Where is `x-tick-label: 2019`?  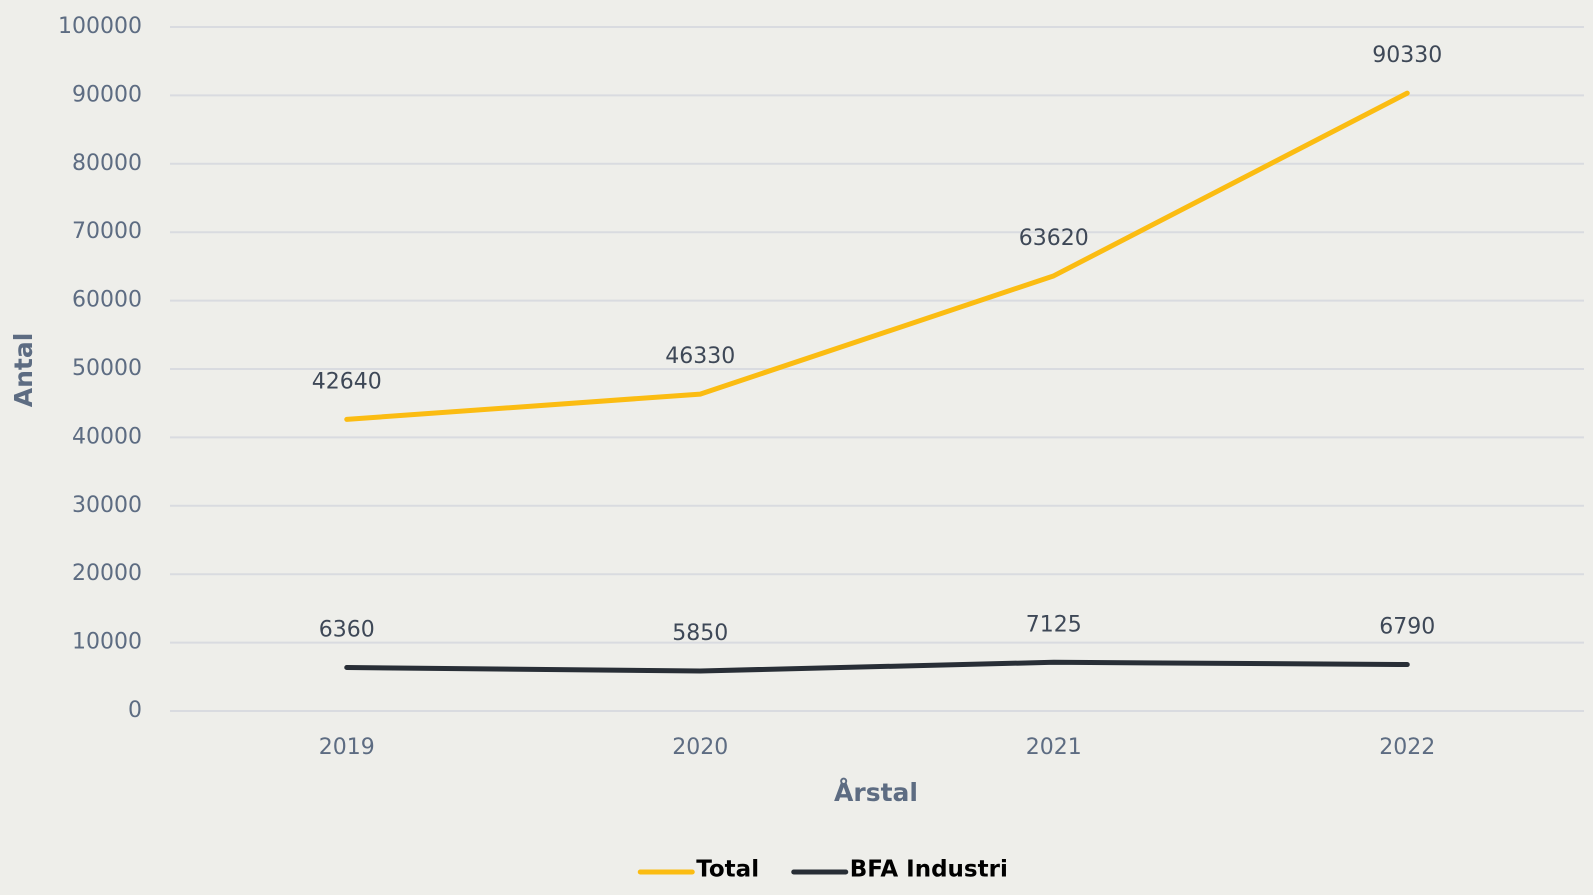 x-tick-label: 2019 is located at coordinates (347, 747).